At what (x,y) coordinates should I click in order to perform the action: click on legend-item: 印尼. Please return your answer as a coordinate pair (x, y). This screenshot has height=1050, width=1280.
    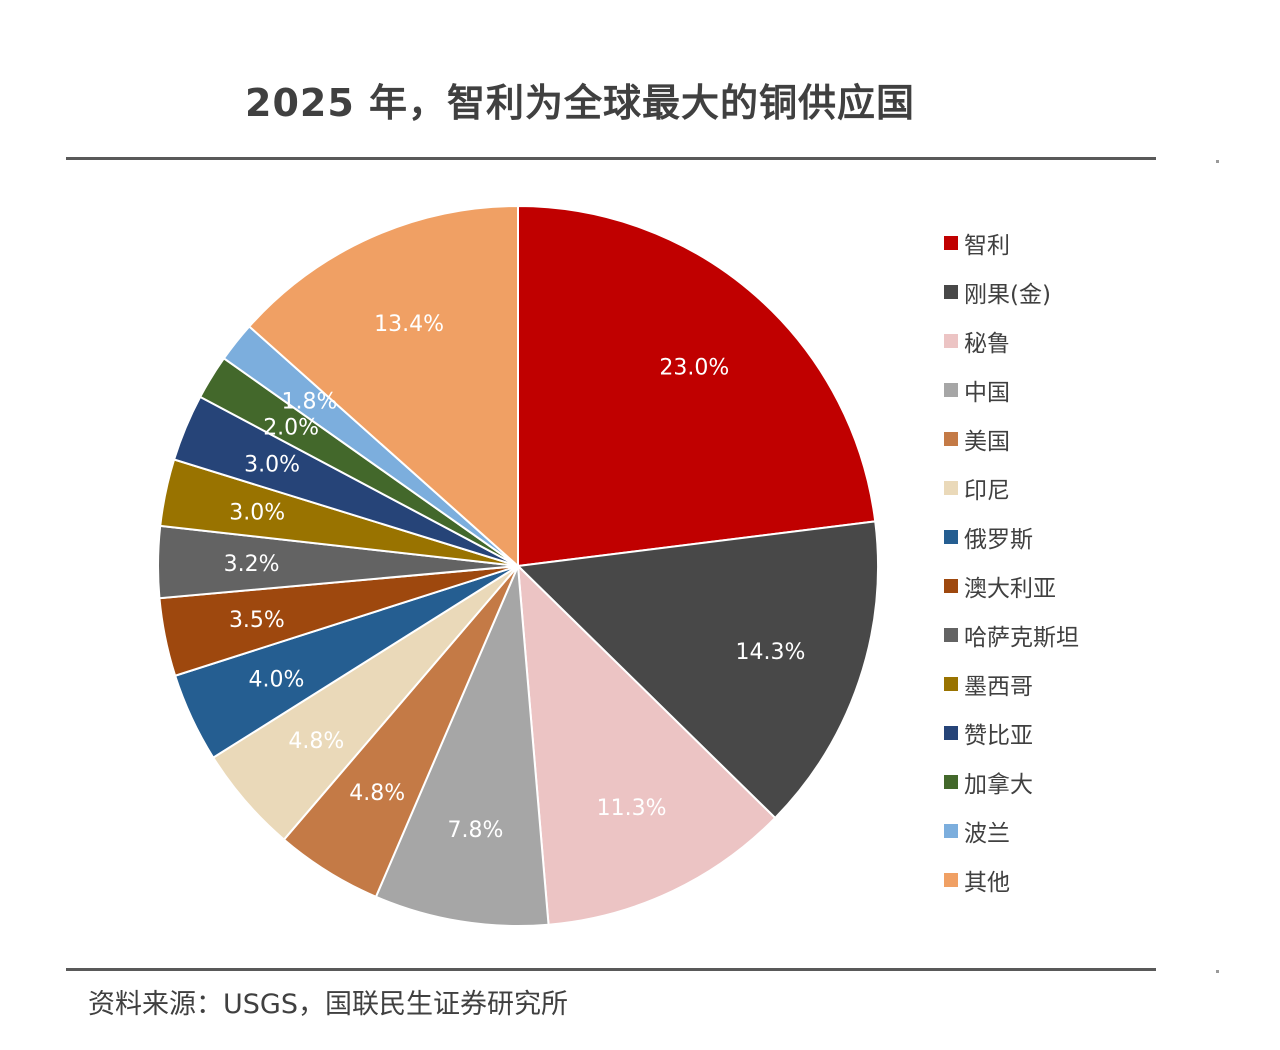
    Looking at the image, I should click on (977, 488).